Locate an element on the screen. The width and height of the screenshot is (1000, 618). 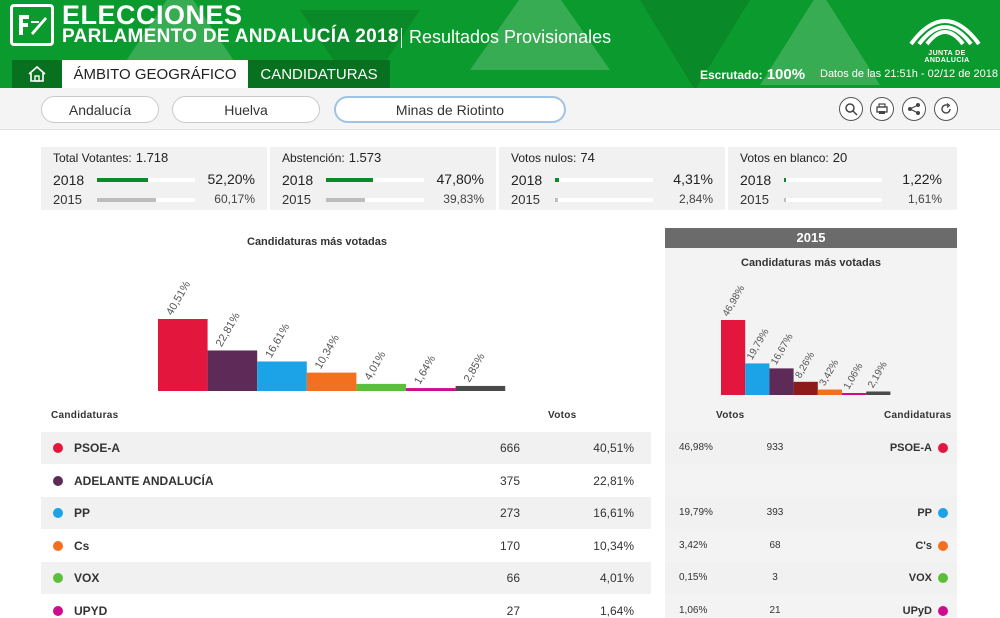
escrutado-value: 100% is located at coordinates (786, 74).